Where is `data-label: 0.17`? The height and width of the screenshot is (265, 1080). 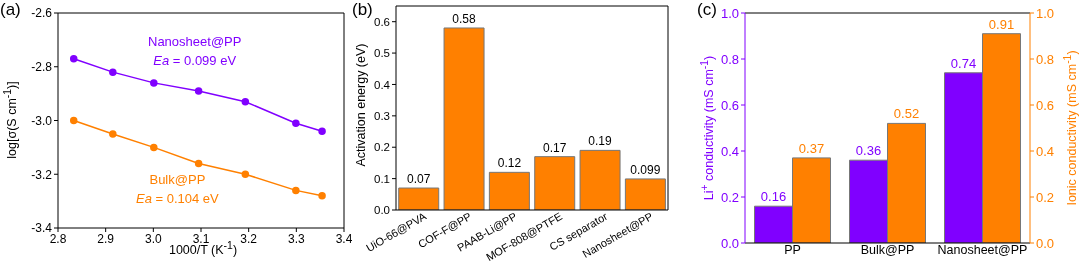 data-label: 0.17 is located at coordinates (555, 147).